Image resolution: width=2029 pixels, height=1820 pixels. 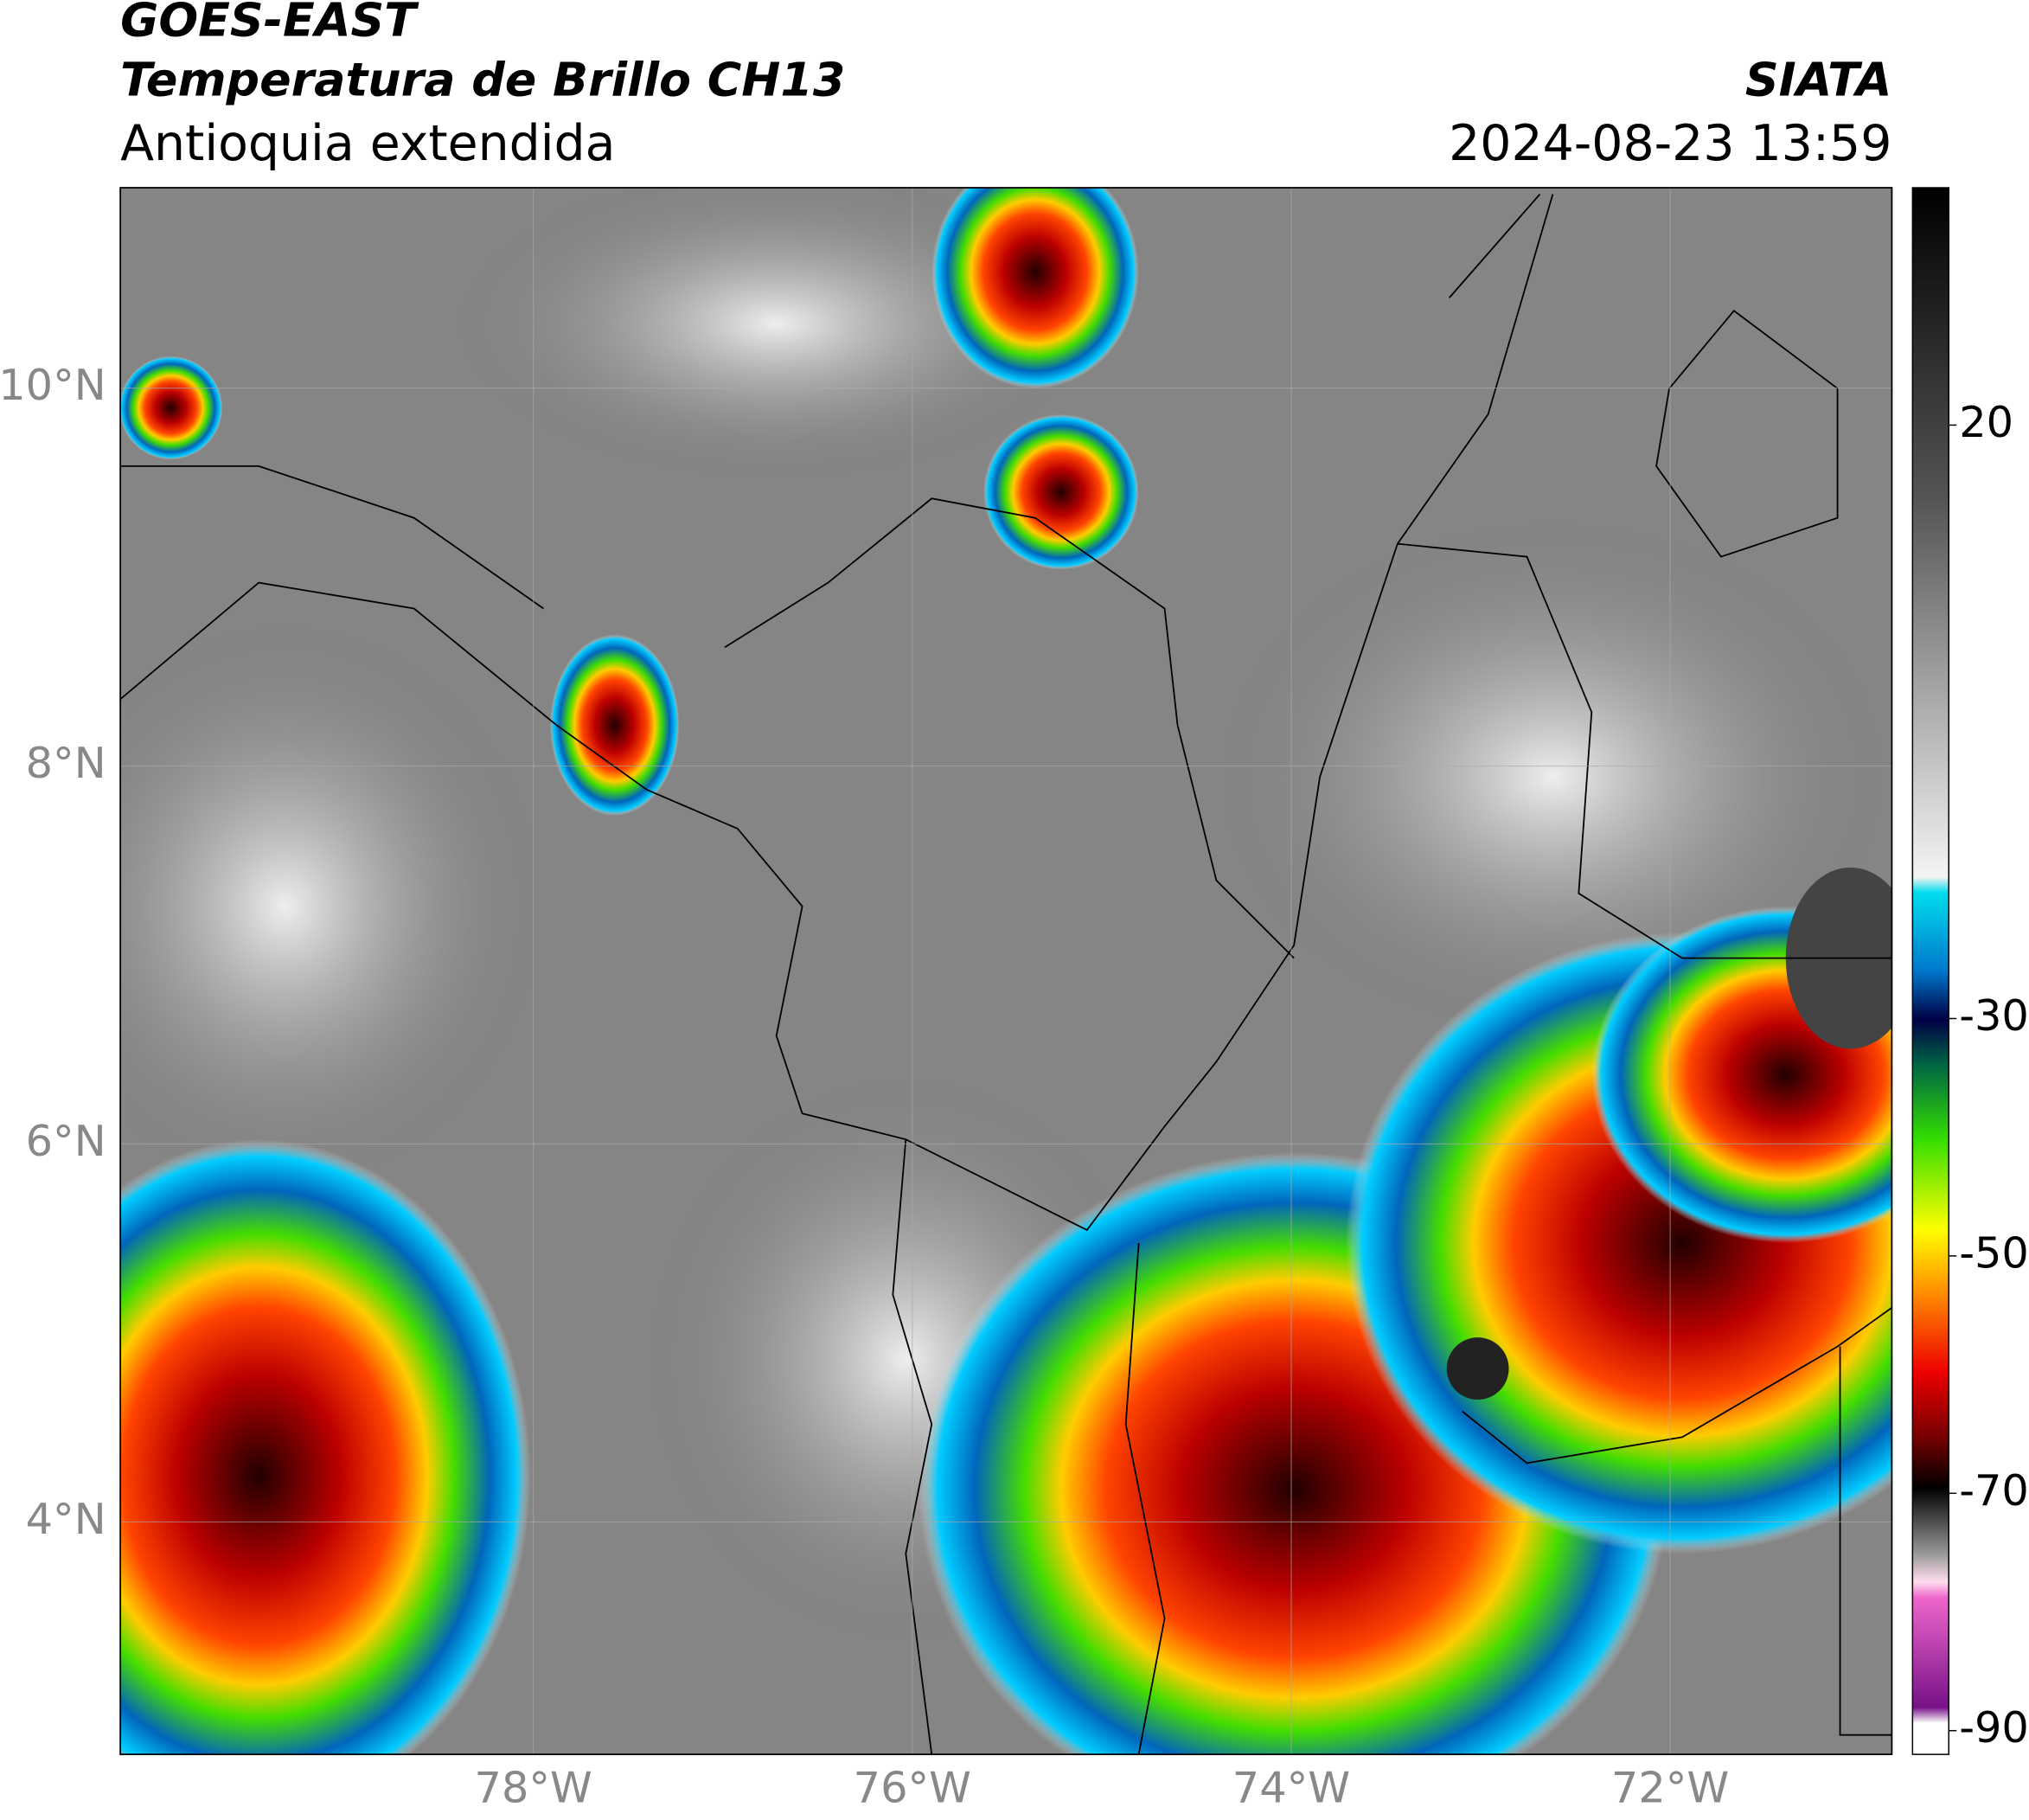 I want to click on satellite: GOES-EAST, so click(x=269, y=24).